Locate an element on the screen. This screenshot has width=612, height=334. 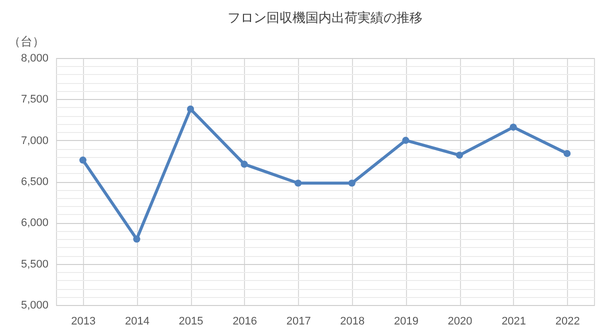
y-tick-label: 5,500 is located at coordinates (34, 264).